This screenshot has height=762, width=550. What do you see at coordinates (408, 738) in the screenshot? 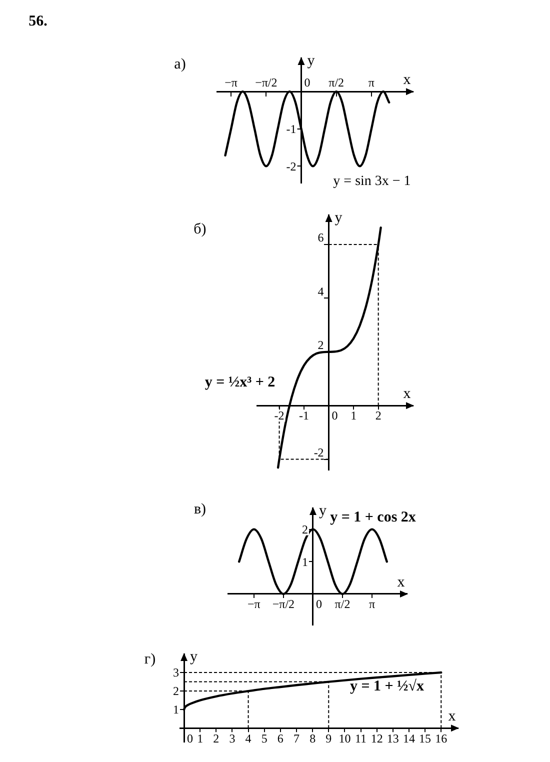
I see `x-tick-label: 14` at bounding box center [408, 738].